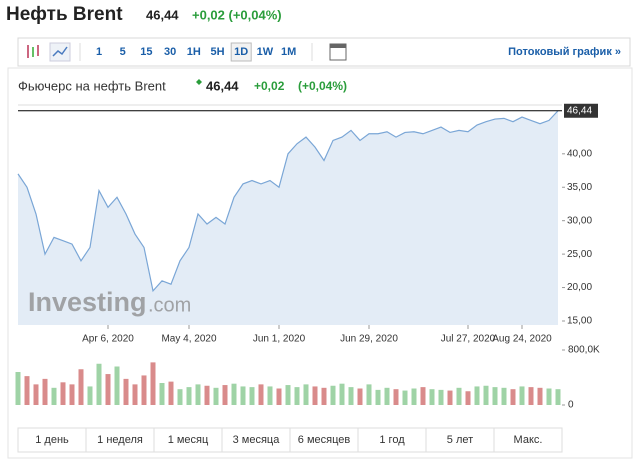 The height and width of the screenshot is (464, 640). I want to click on interval-button: 5H, so click(217, 52).